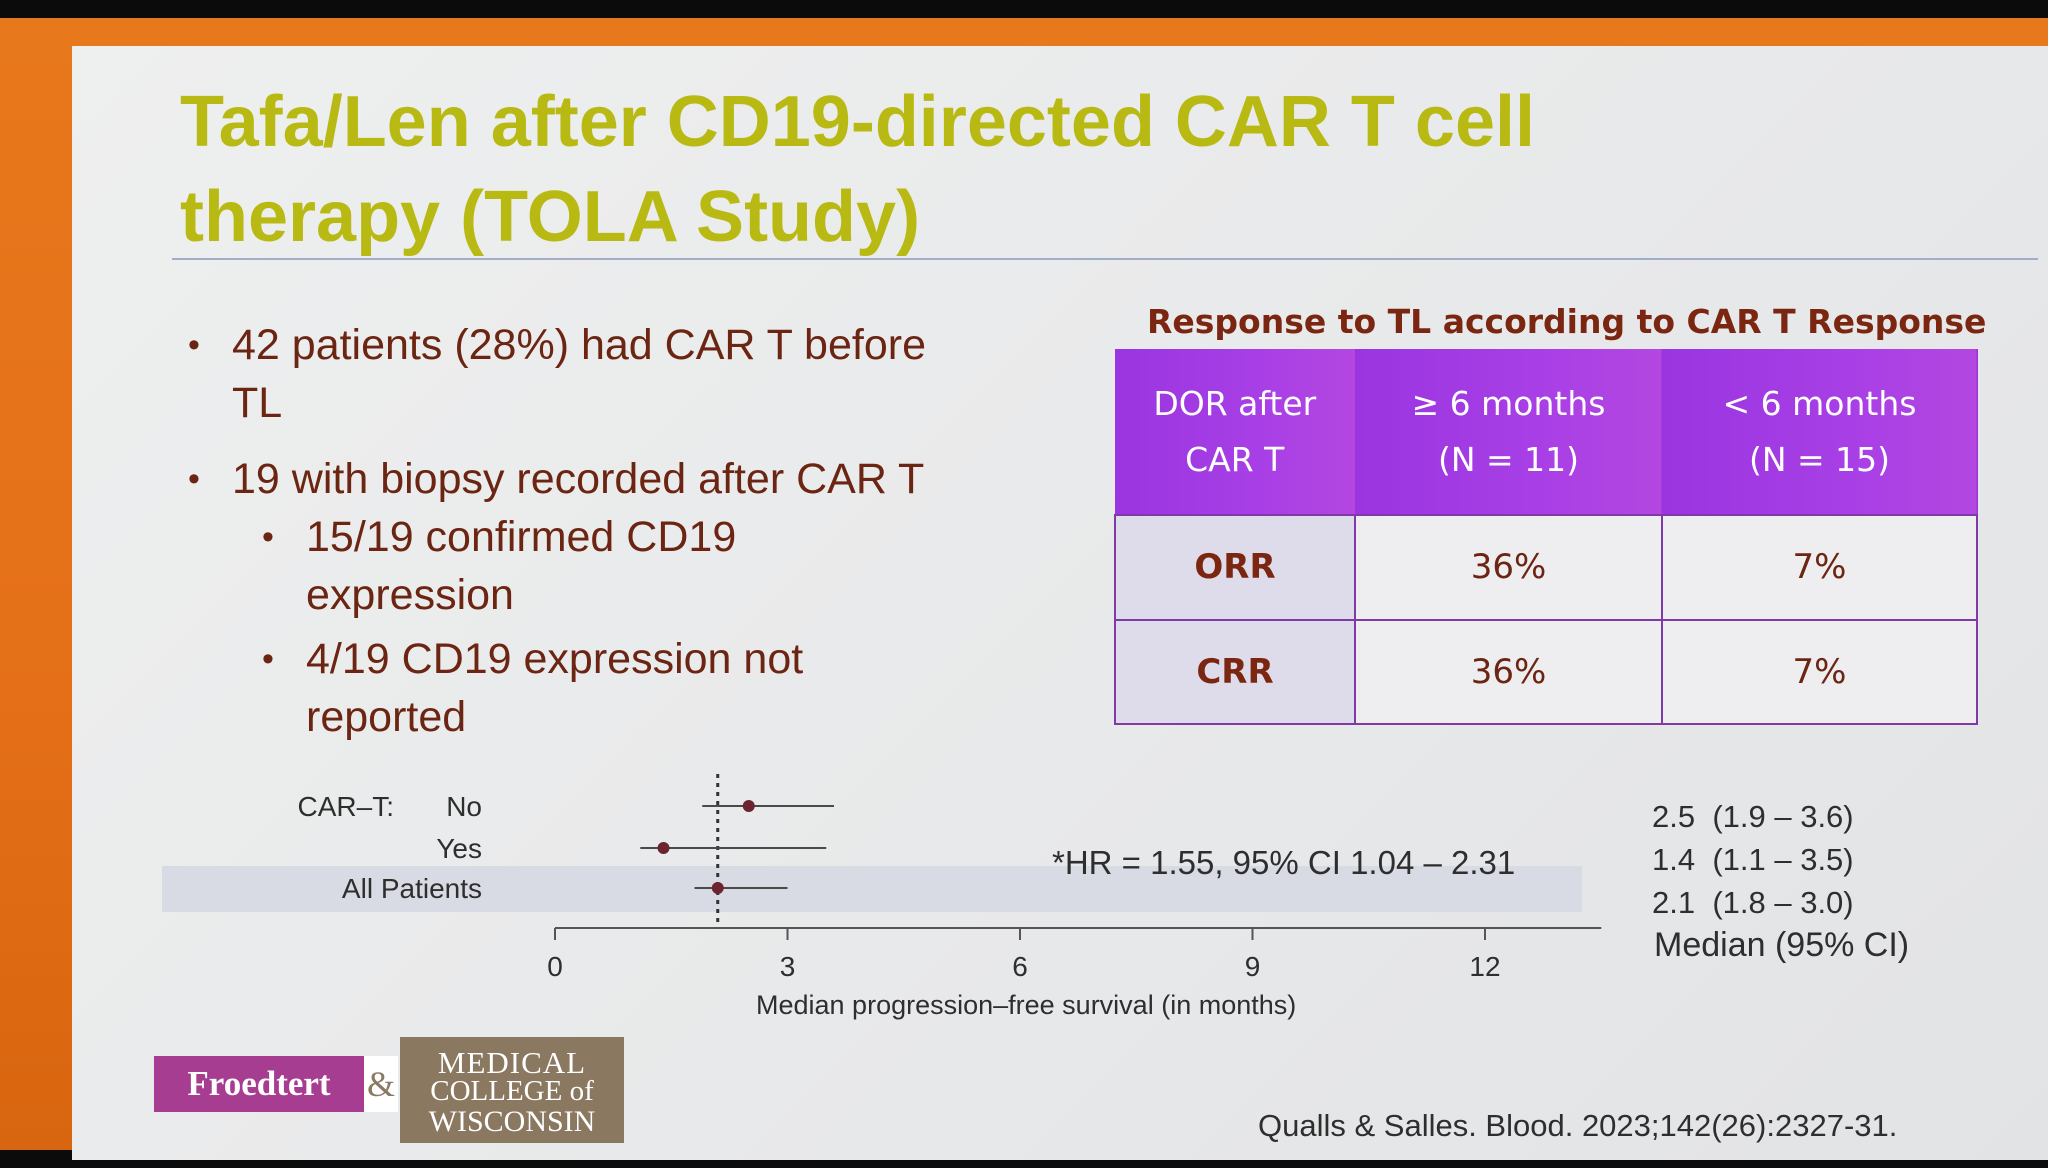  What do you see at coordinates (550, 217) in the screenshot?
I see `slide-title-line-2: therapy (TOLA Study)` at bounding box center [550, 217].